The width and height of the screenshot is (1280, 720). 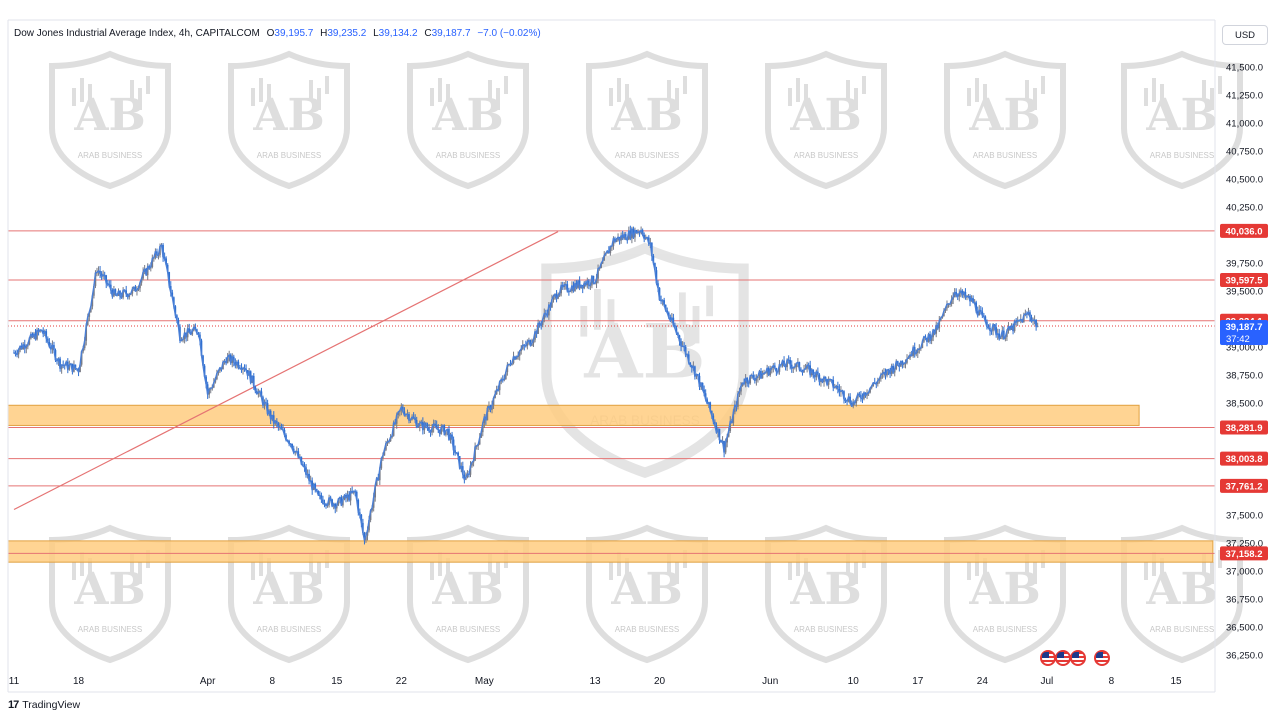 I want to click on currency-button: USD, so click(x=1245, y=35).